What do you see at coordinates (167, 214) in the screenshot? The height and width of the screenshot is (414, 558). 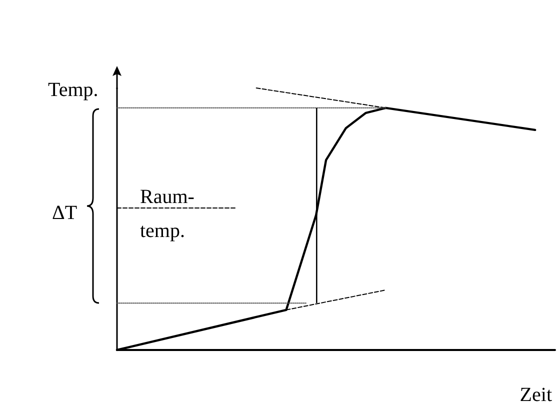 I see `annotation: Raum- temp.` at bounding box center [167, 214].